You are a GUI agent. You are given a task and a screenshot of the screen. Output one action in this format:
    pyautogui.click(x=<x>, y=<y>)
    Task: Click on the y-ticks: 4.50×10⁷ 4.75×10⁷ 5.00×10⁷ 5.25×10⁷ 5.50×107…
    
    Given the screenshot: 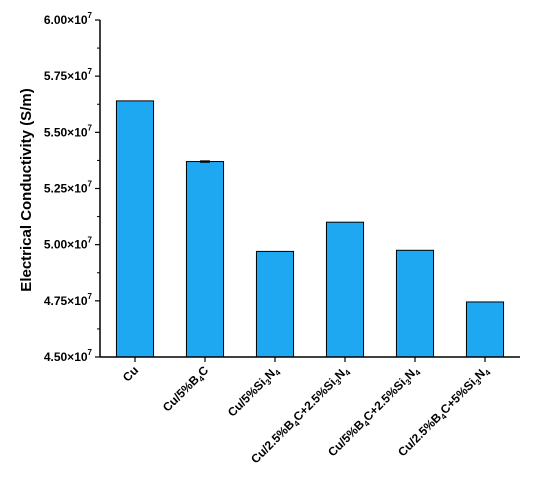 What is the action you would take?
    pyautogui.click(x=72, y=187)
    